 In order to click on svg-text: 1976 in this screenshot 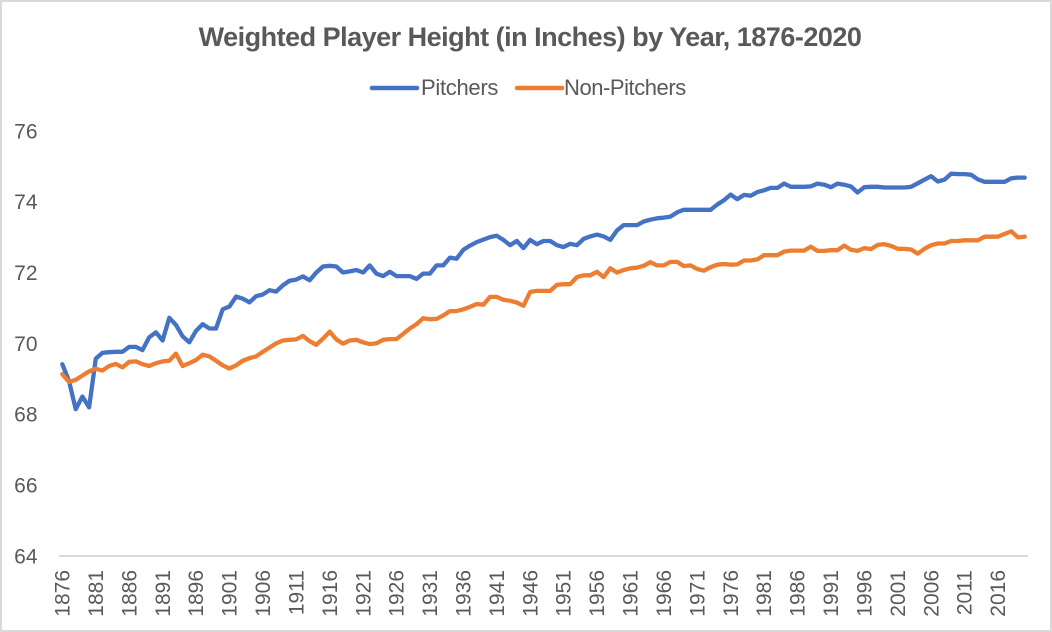, I will do `click(731, 593)`.